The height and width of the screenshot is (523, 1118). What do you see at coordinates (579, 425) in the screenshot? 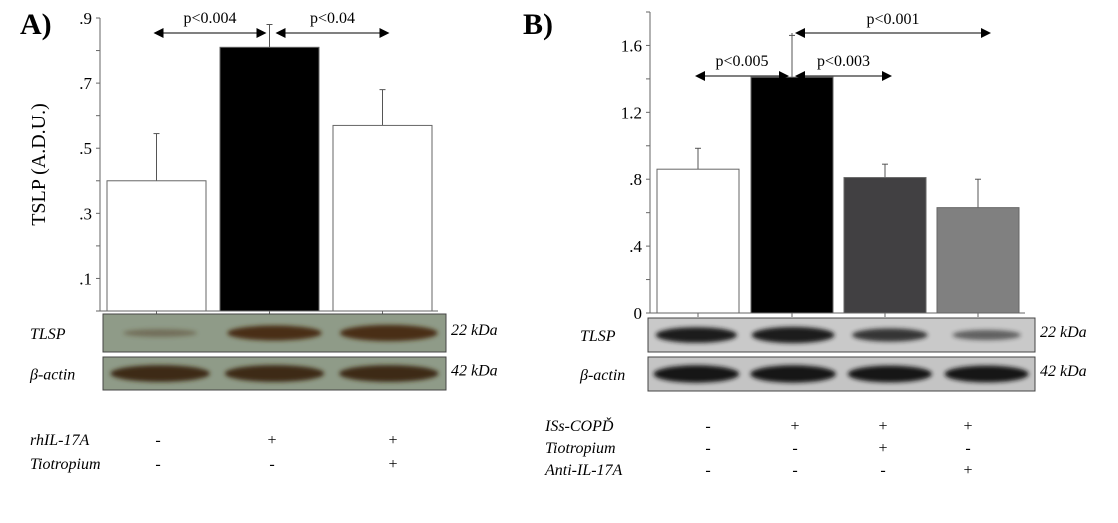
I see `treatment-label: ISs-COPĎ` at bounding box center [579, 425].